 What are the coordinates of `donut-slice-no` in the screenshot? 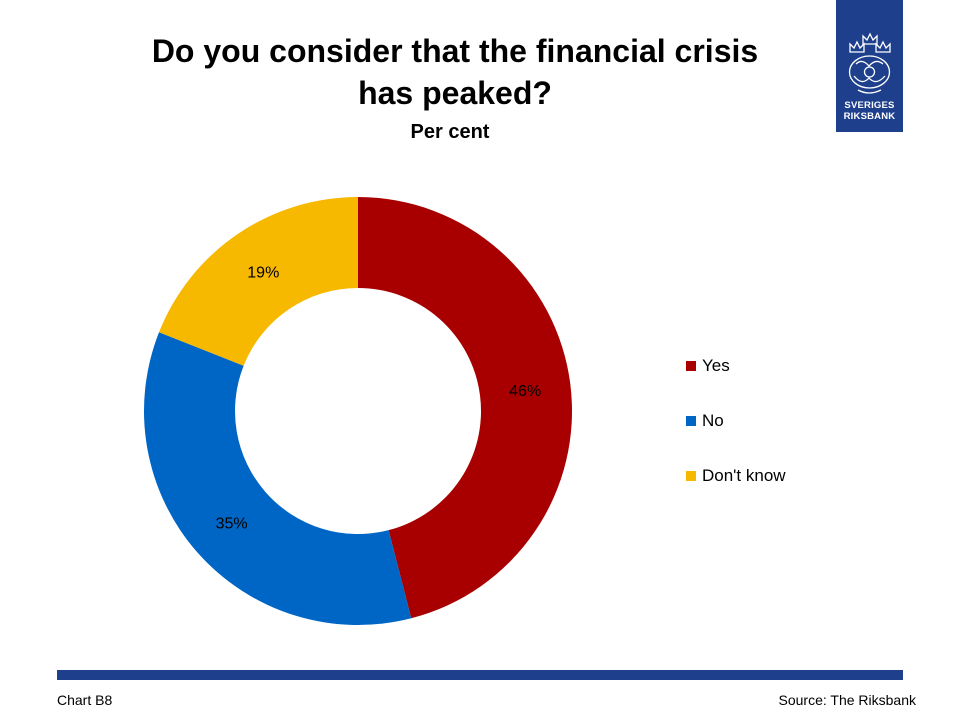 It's located at (278, 478).